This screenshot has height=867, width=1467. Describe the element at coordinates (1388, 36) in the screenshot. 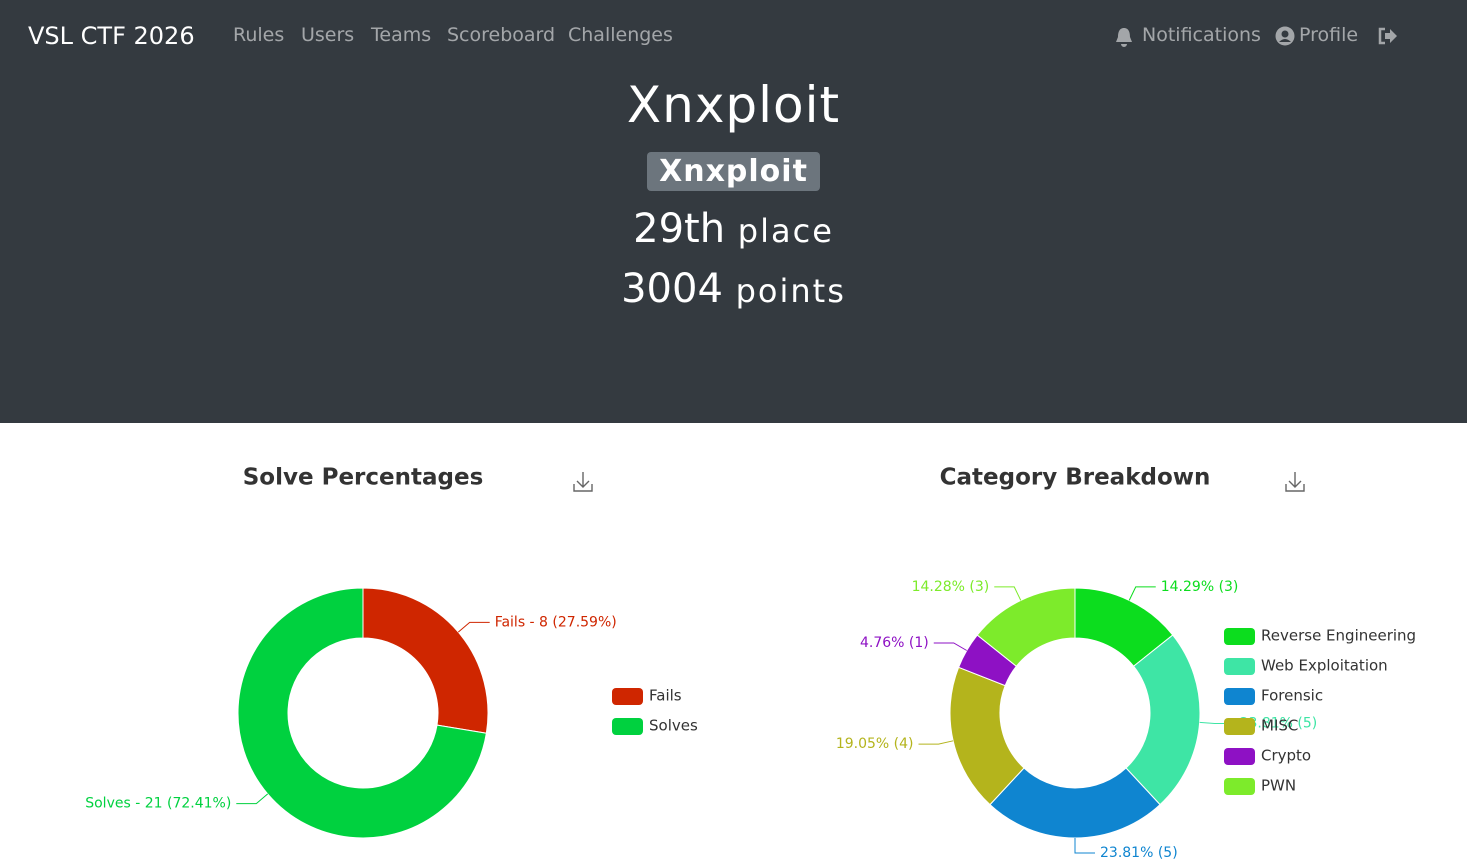

I see `logout-icon` at that location.